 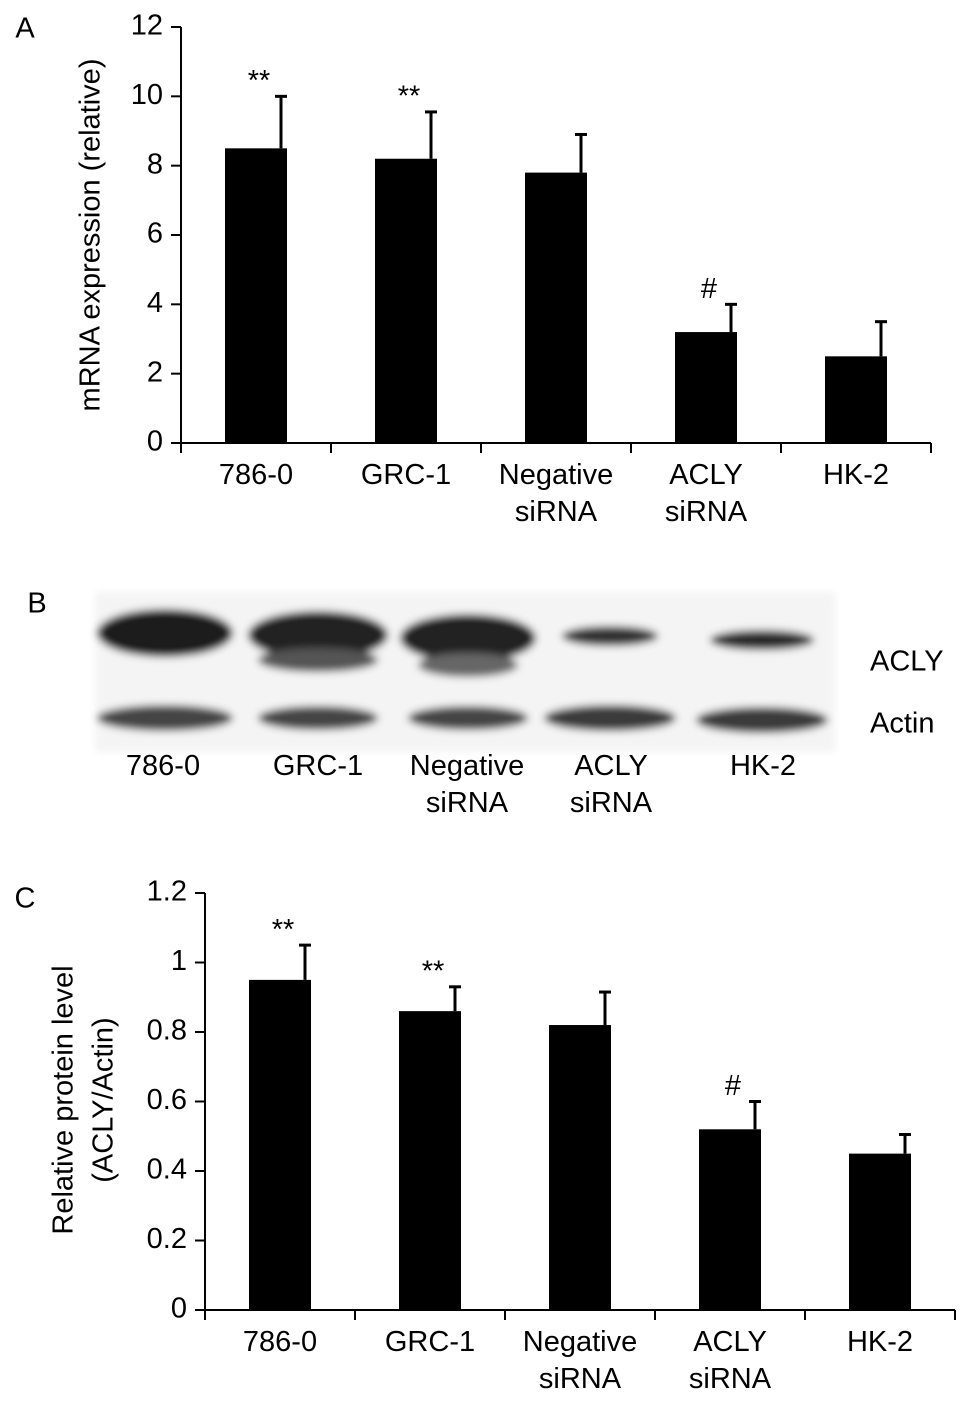 I want to click on y-tick-label: 8, so click(x=155, y=164).